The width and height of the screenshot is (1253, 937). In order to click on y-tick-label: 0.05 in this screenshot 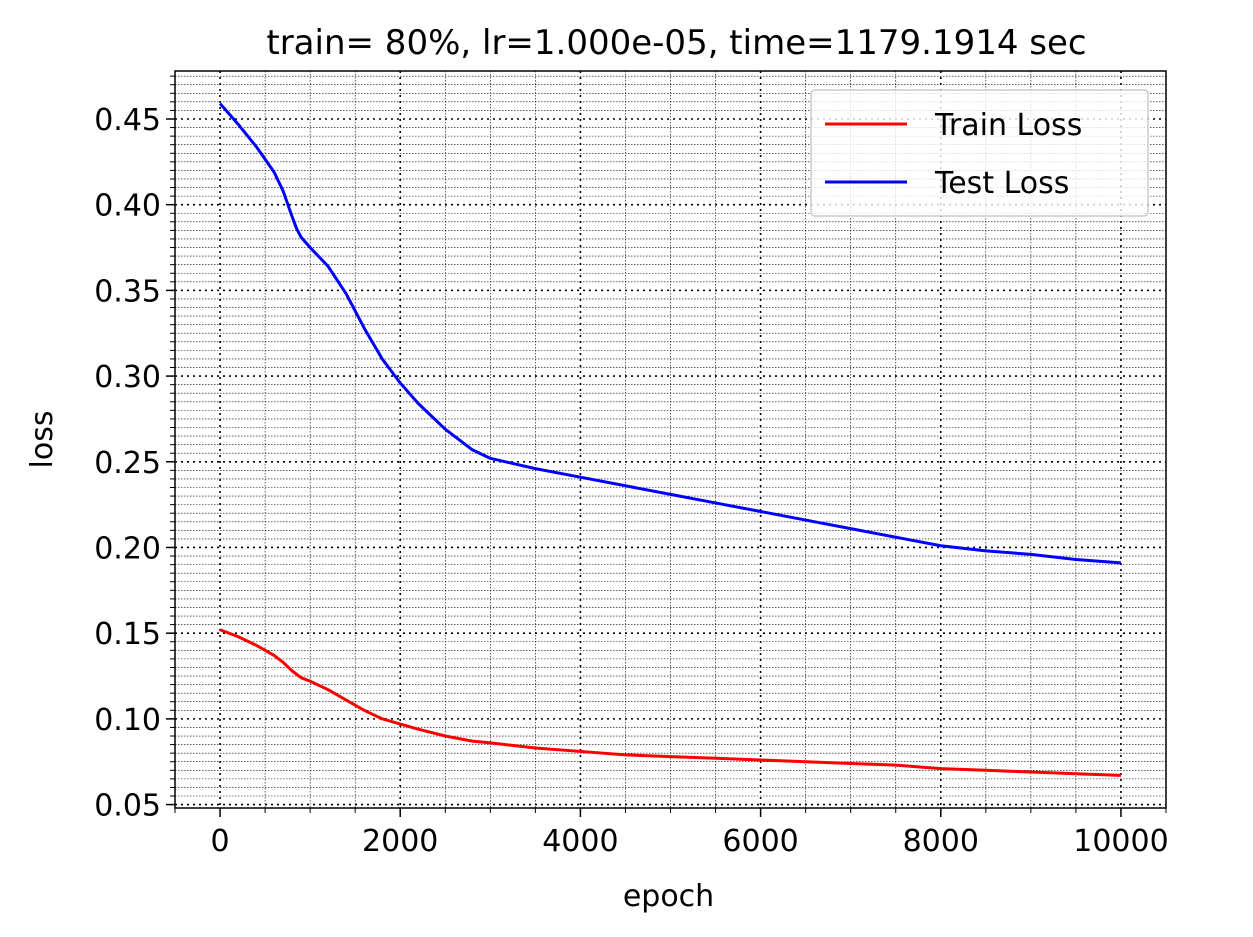, I will do `click(127, 806)`.